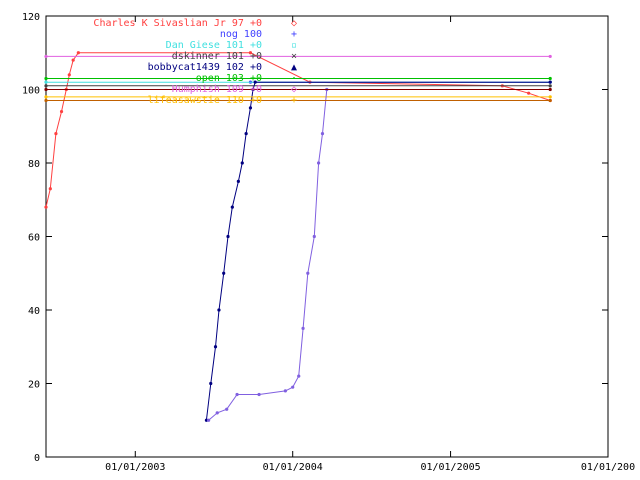 The height and width of the screenshot is (480, 640). Describe the element at coordinates (293, 467) in the screenshot. I see `x-tick-label: 01/01/2004` at that location.